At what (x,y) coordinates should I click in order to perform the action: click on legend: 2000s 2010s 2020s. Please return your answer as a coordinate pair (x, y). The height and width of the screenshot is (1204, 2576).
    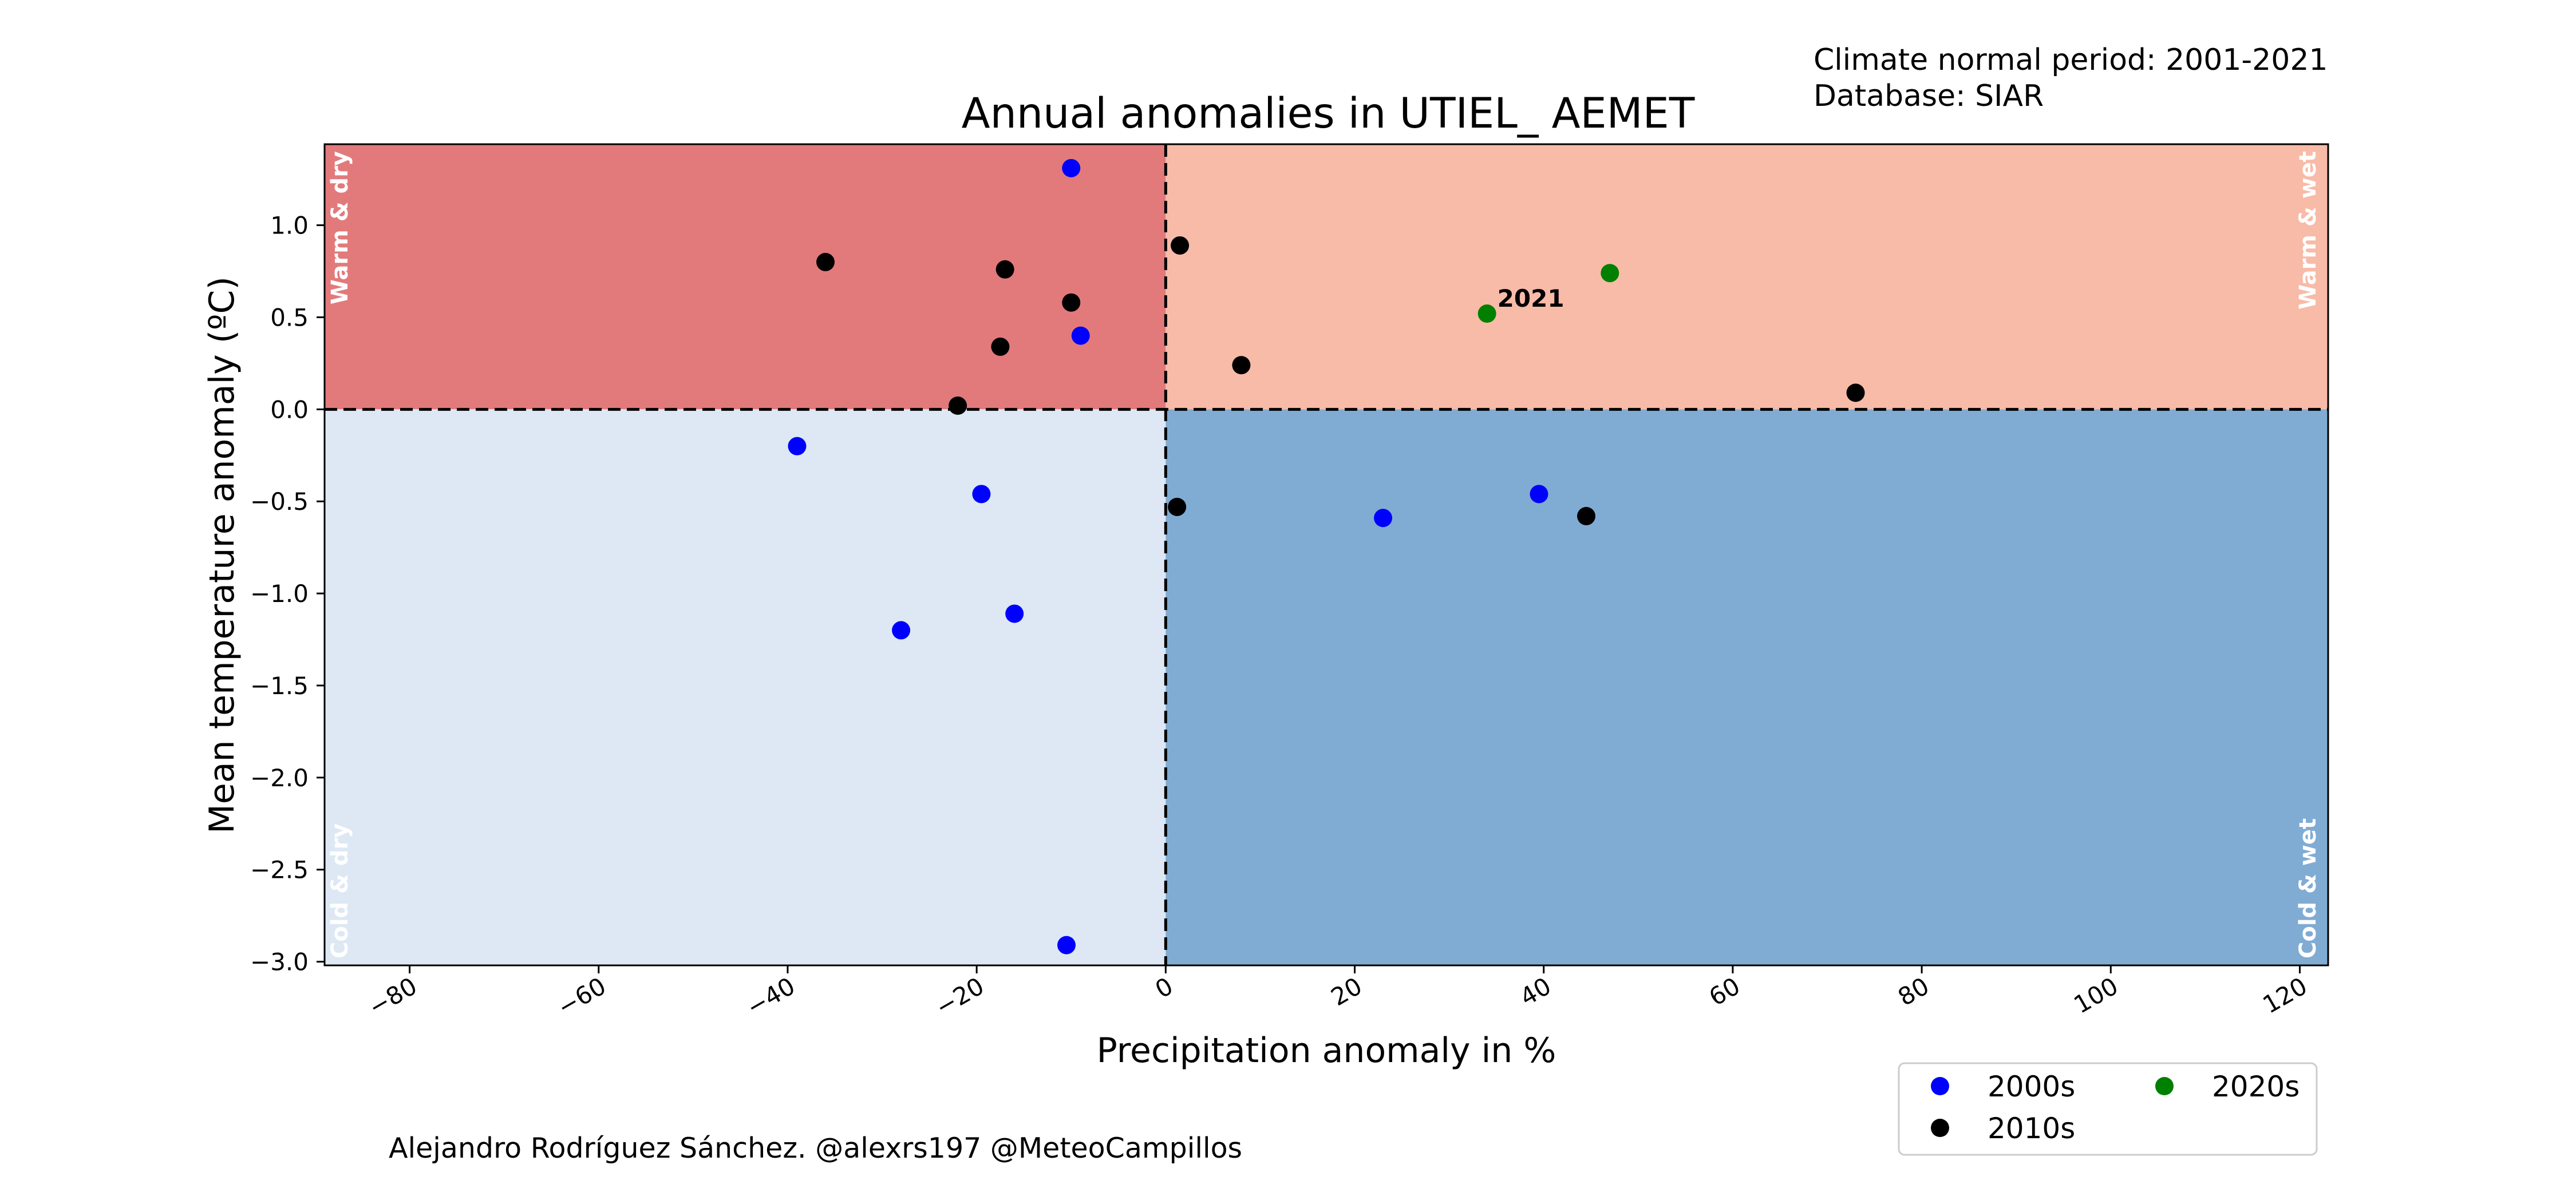
    Looking at the image, I should click on (2108, 1109).